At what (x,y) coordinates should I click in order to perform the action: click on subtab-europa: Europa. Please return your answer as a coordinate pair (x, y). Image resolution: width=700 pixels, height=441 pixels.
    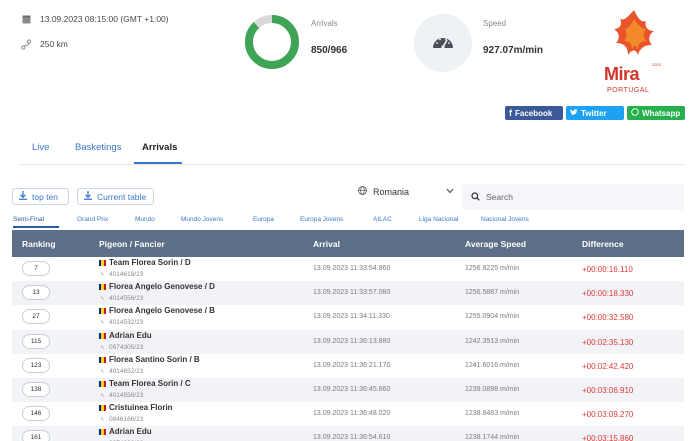
    Looking at the image, I should click on (263, 219).